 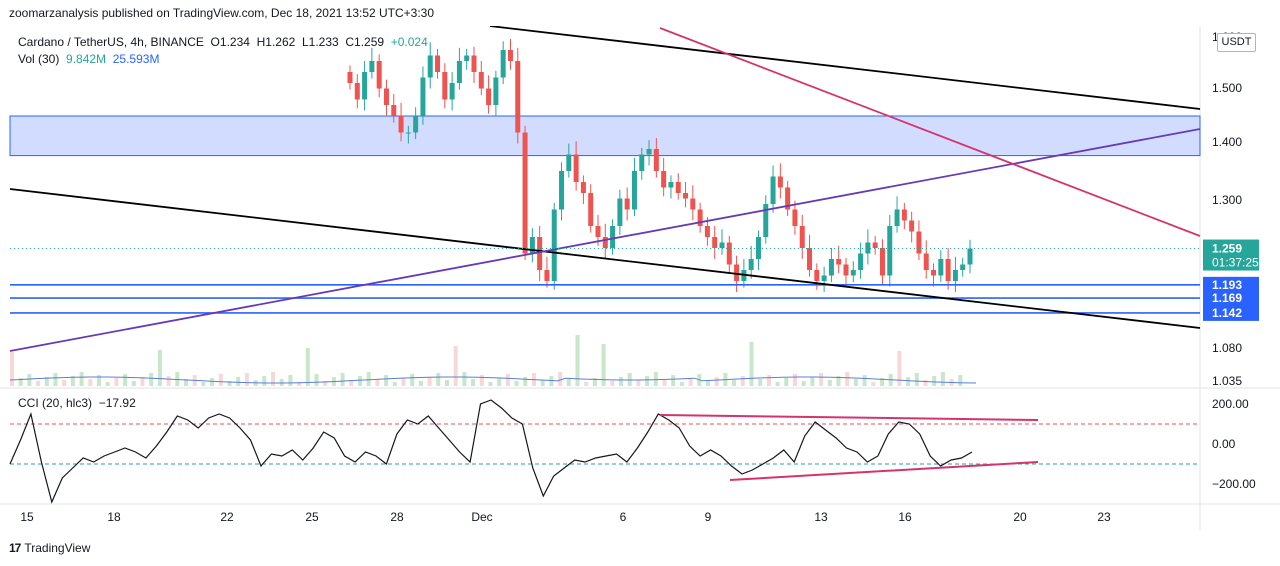 I want to click on high-value: 1.262, so click(x=280, y=42).